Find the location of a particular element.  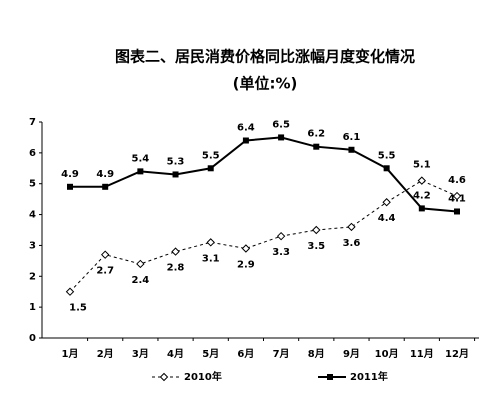

data-label: 3.5 is located at coordinates (316, 246).